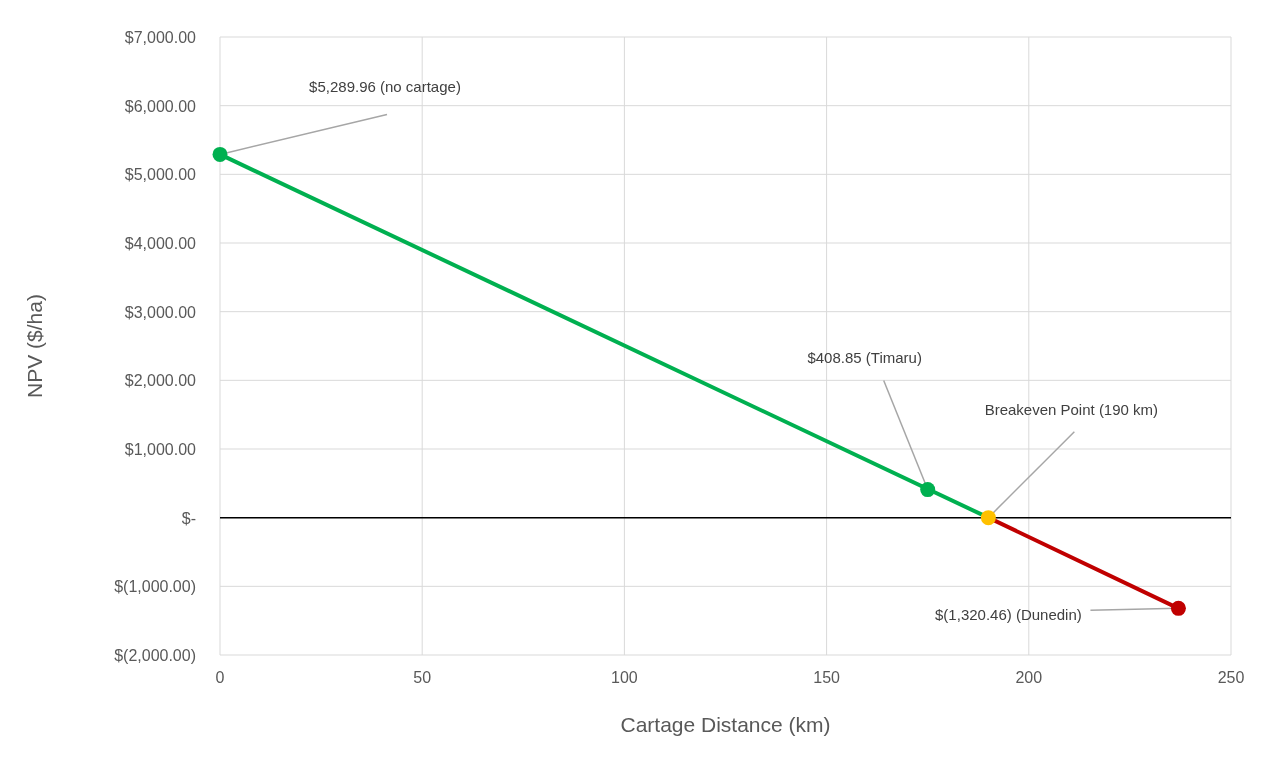 This screenshot has height=767, width=1282. Describe the element at coordinates (624, 677) in the screenshot. I see `x-tick-label: 100` at that location.